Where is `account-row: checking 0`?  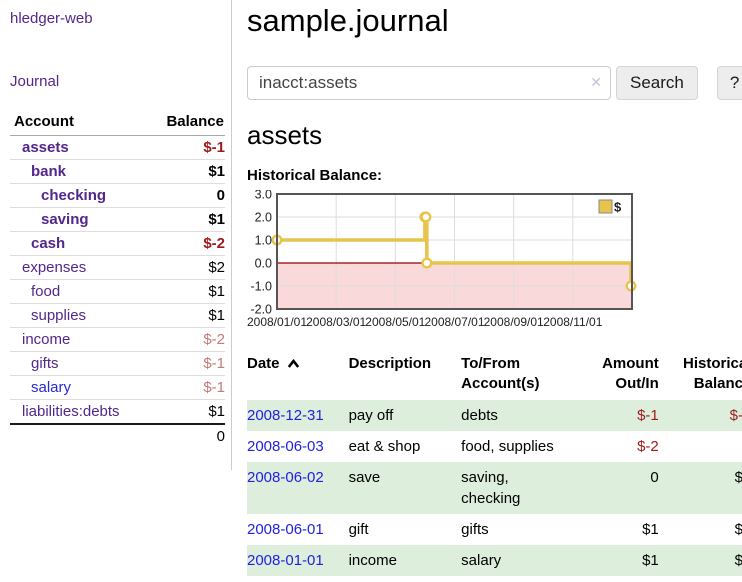 account-row: checking 0 is located at coordinates (117, 195).